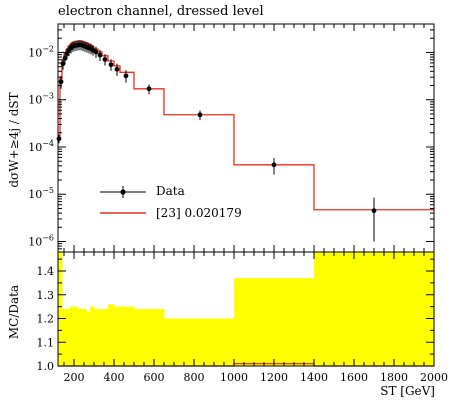 The width and height of the screenshot is (450, 404). What do you see at coordinates (170, 191) in the screenshot?
I see `legend-data-label: Data` at bounding box center [170, 191].